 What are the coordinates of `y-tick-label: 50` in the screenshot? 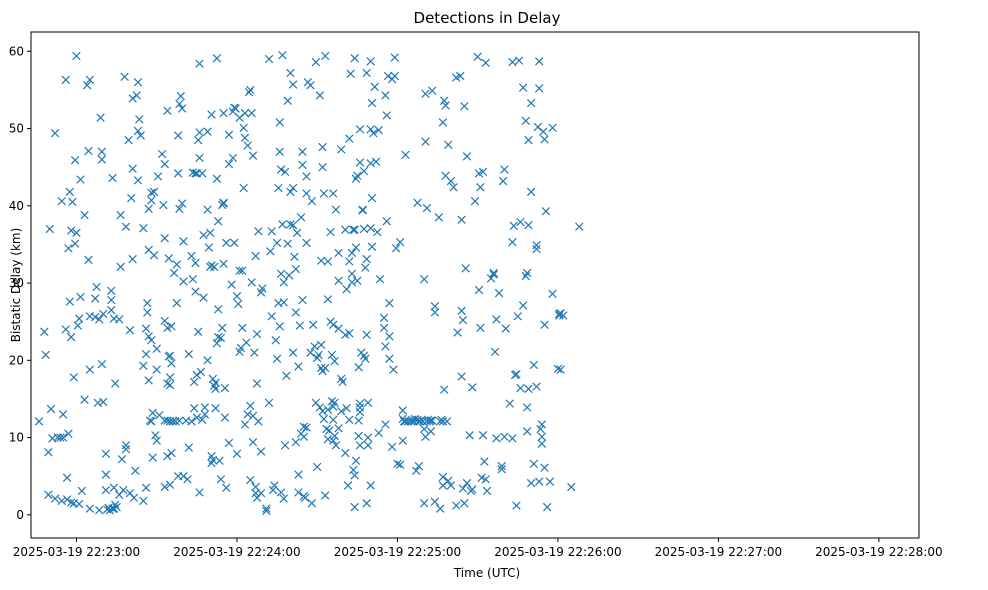 It's located at (16, 129).